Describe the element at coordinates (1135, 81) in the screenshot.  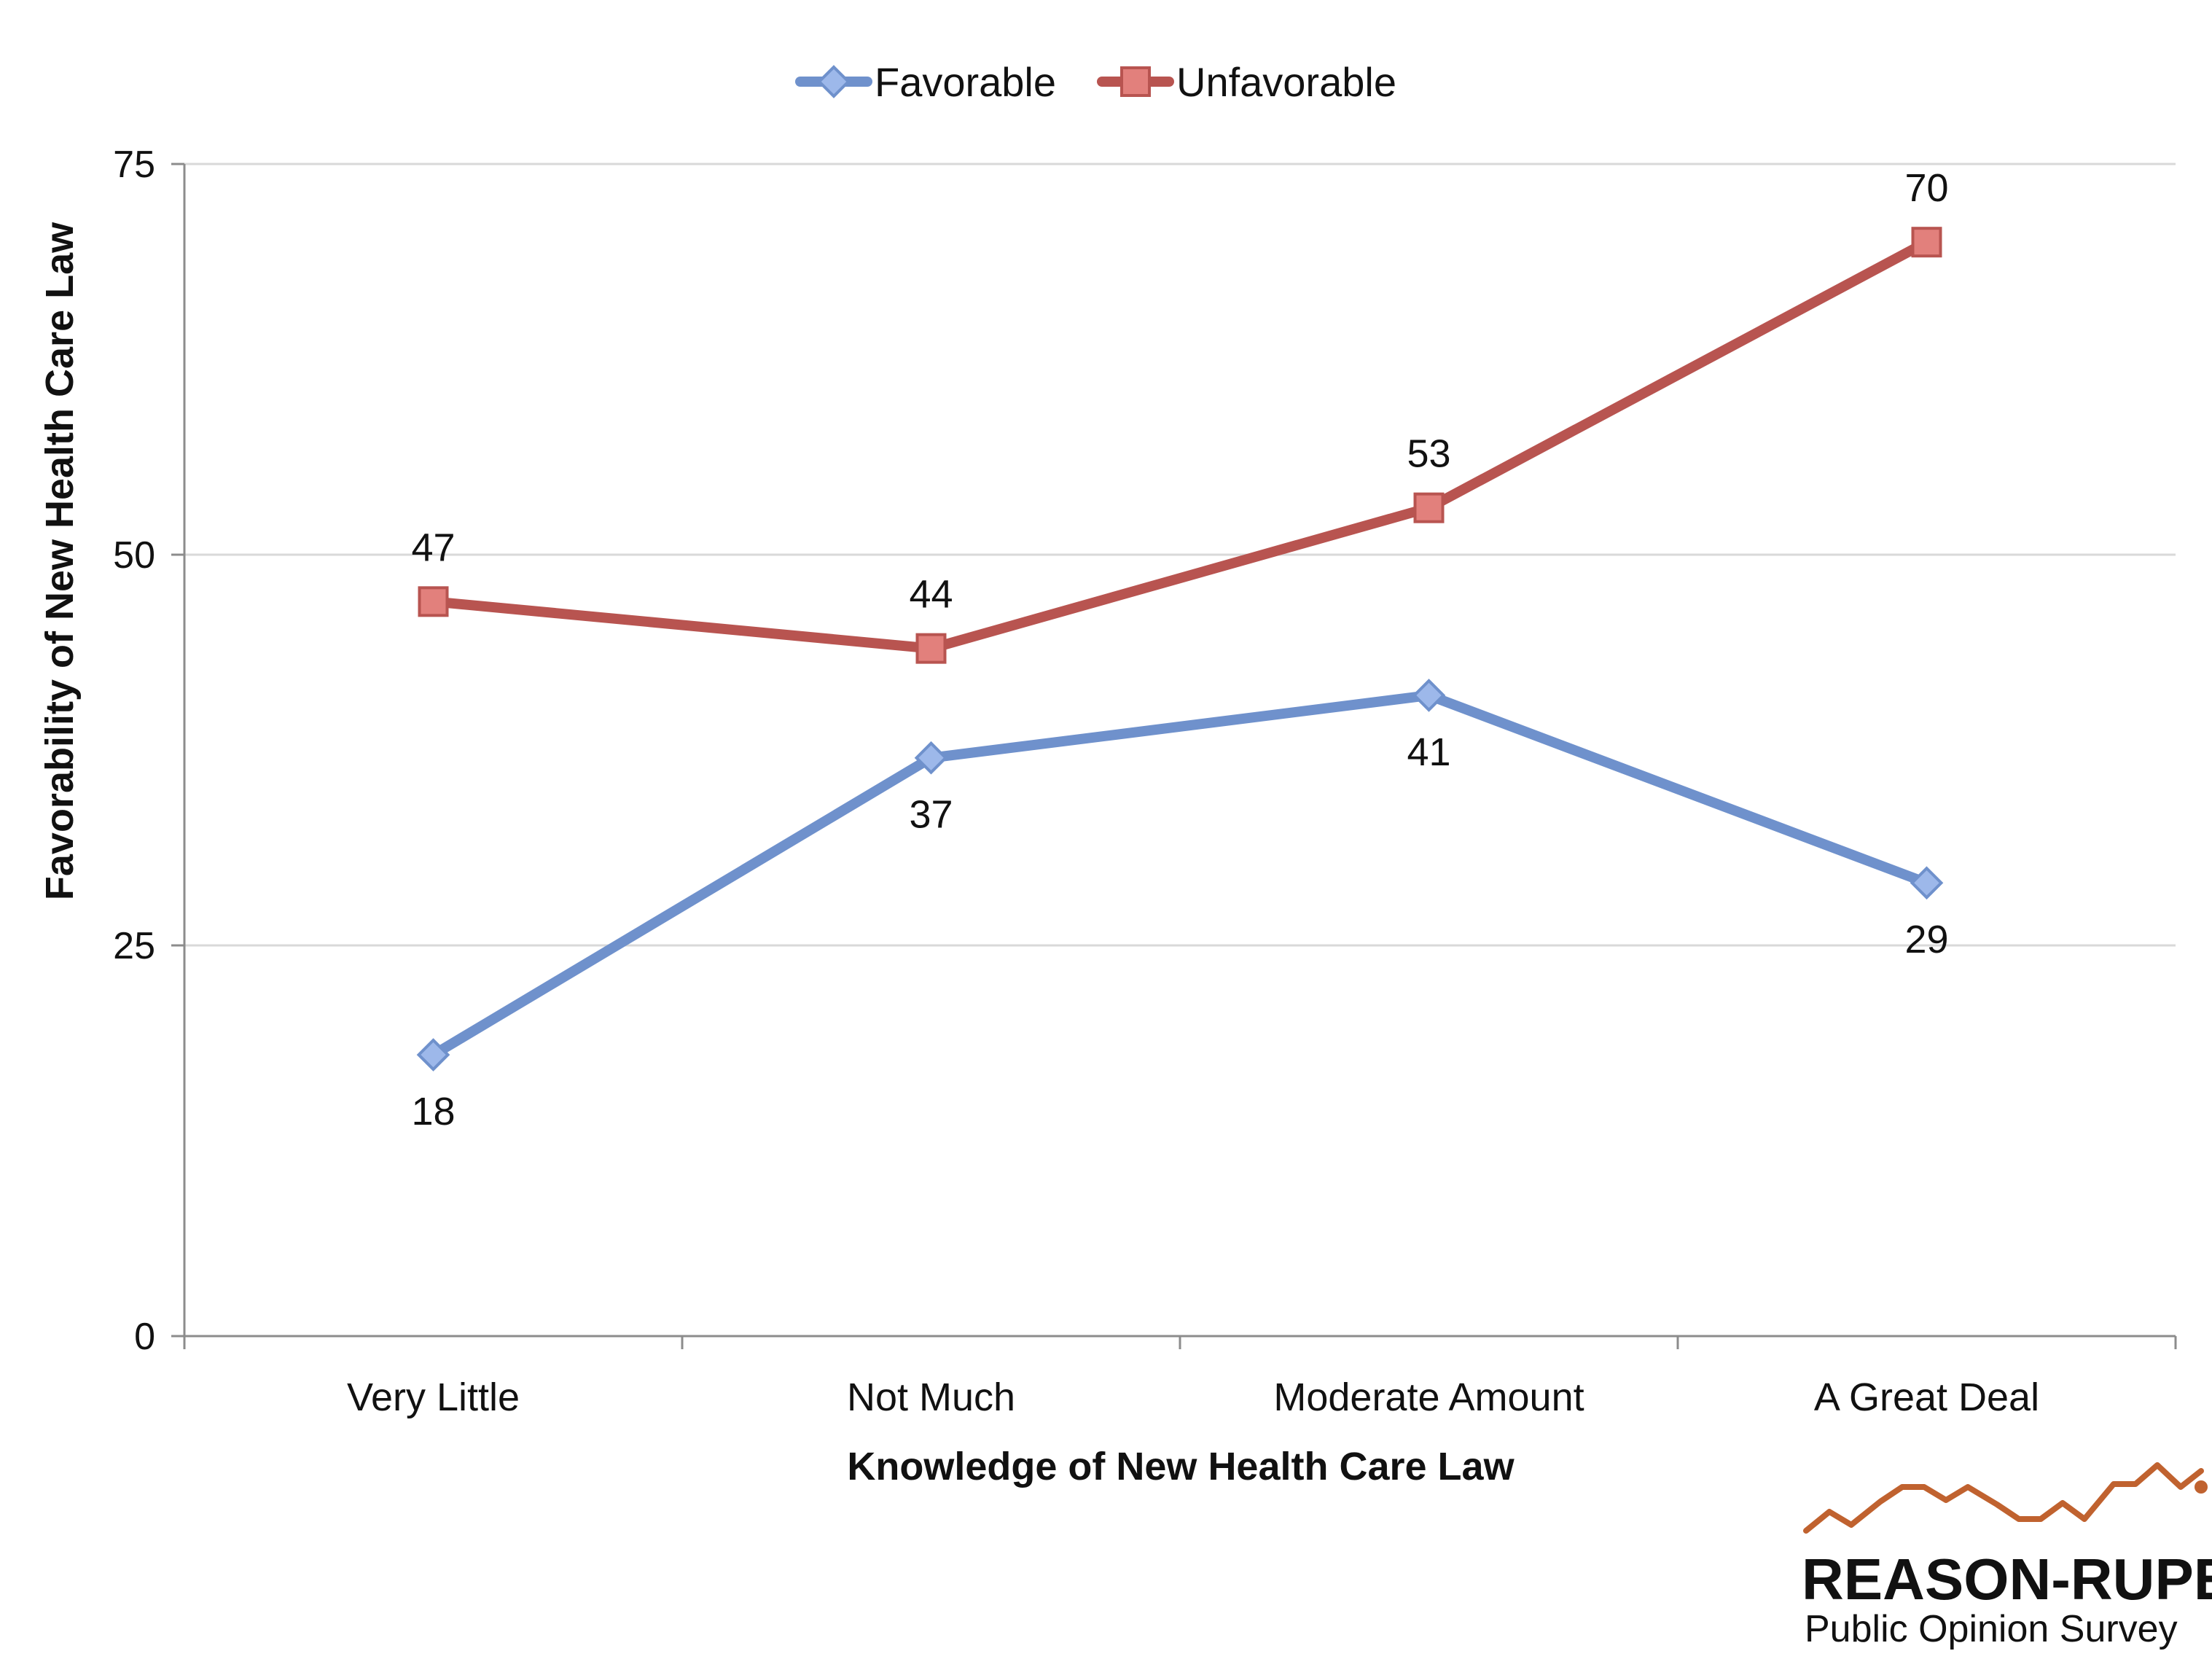
I see `legend-marker-unfavorable` at that location.